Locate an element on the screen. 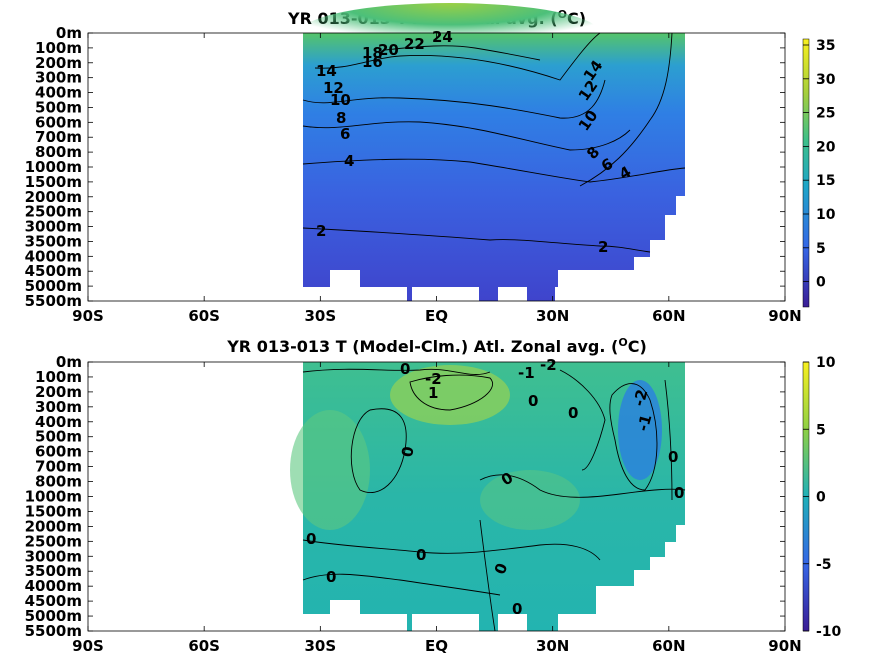  contour-label: 14 is located at coordinates (326, 71).